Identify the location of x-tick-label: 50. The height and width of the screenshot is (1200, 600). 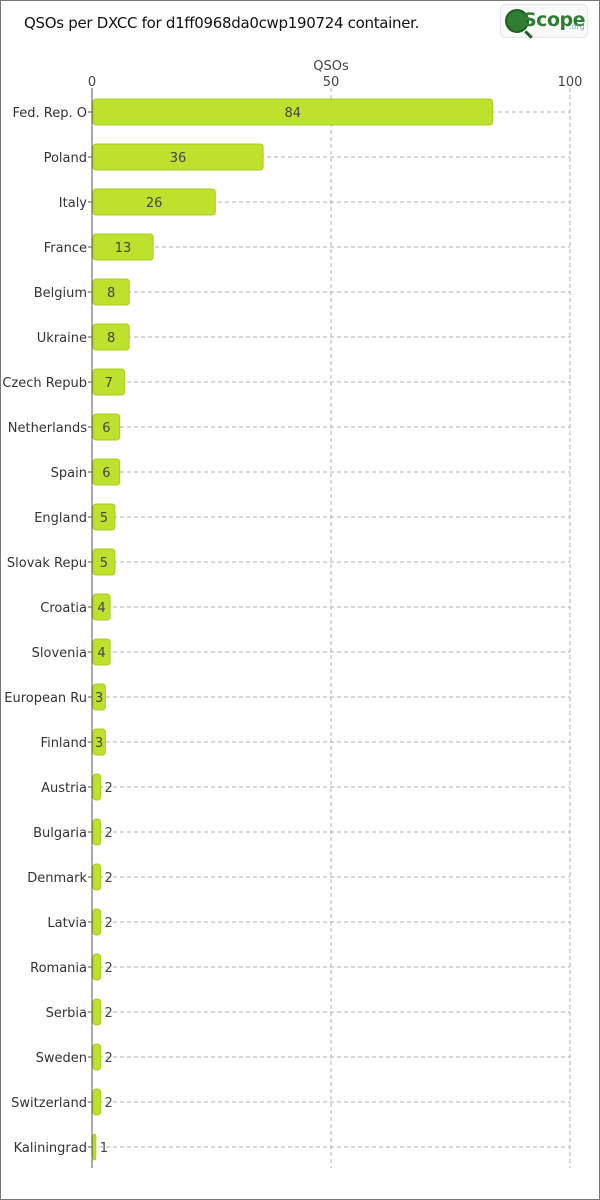
(331, 82).